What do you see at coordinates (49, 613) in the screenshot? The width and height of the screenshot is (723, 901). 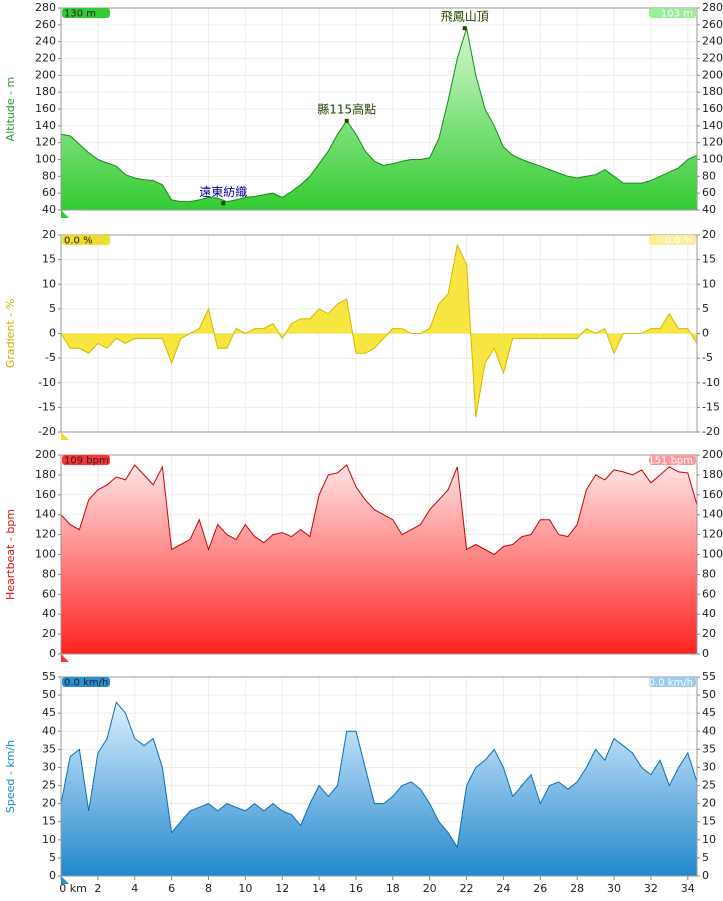 I see `y-tick-label: 40` at bounding box center [49, 613].